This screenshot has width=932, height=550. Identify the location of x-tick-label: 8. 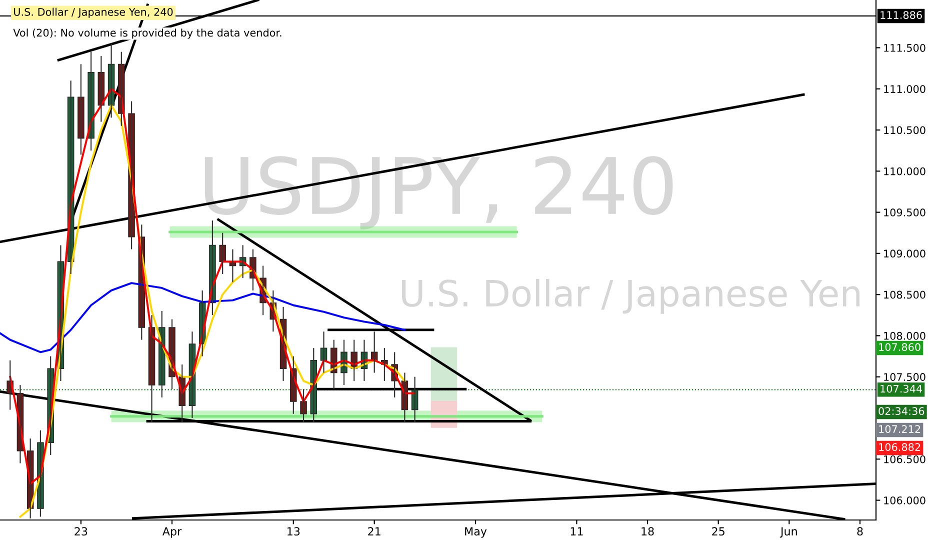
(860, 531).